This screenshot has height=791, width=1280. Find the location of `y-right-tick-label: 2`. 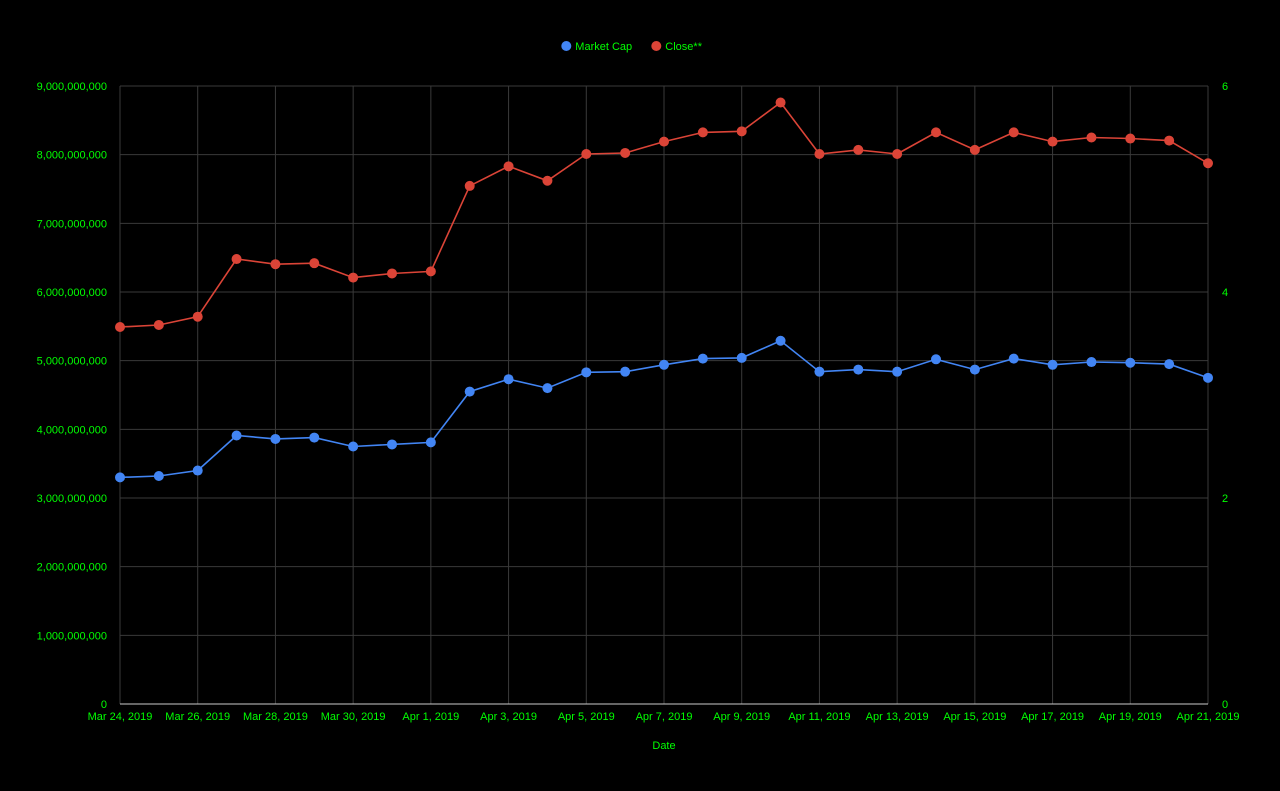

y-right-tick-label: 2 is located at coordinates (1225, 499).